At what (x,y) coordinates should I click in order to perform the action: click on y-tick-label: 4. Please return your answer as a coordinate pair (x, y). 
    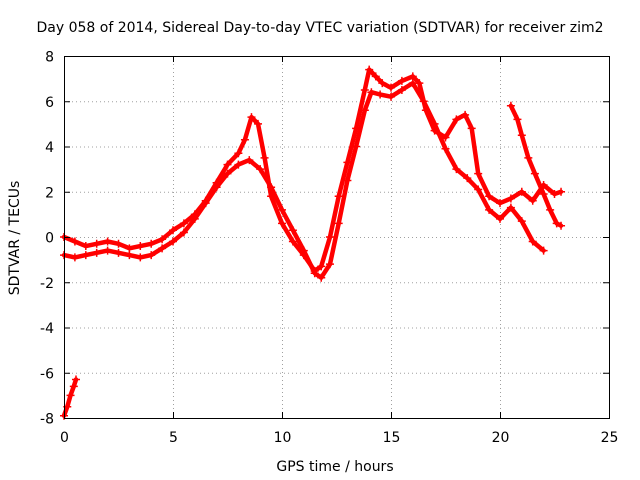
    Looking at the image, I should click on (49, 148).